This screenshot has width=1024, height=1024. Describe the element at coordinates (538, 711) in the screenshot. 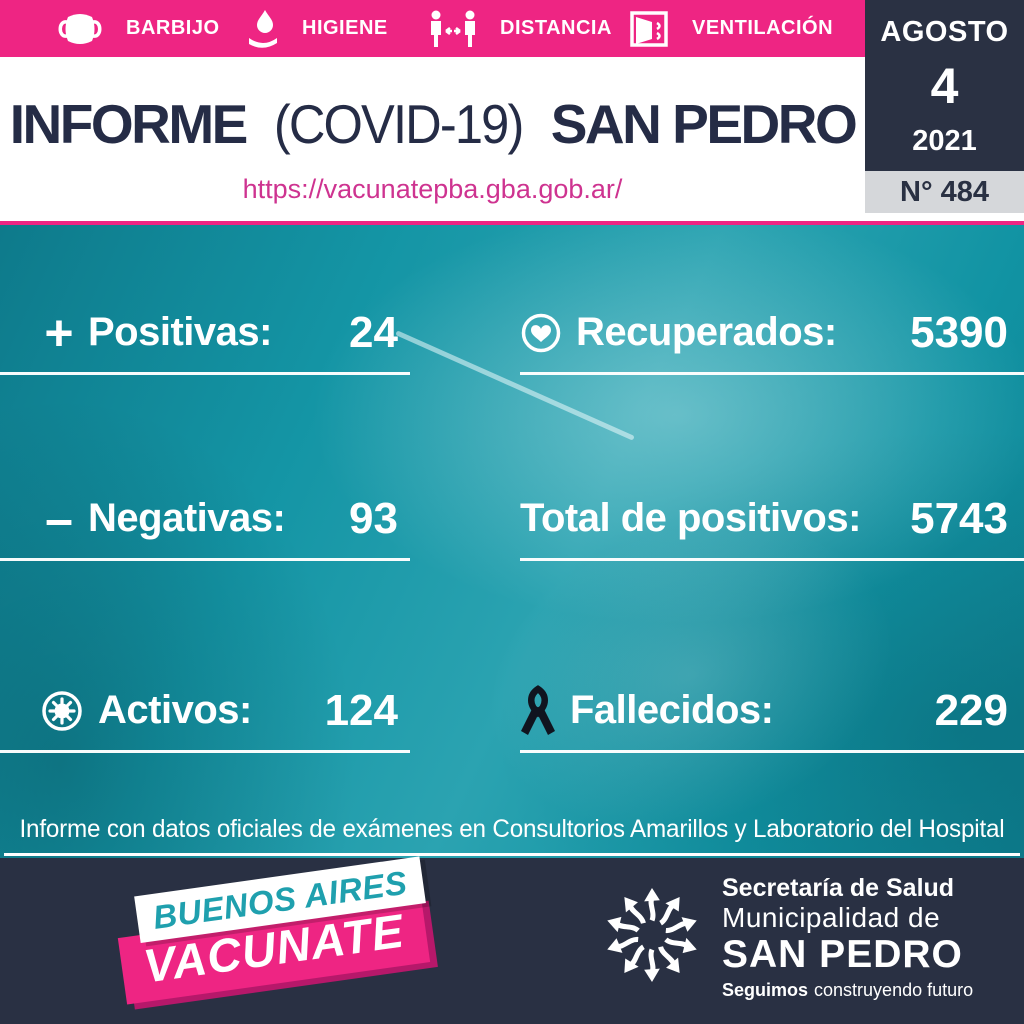

I see `mourning-ribbon-icon` at that location.